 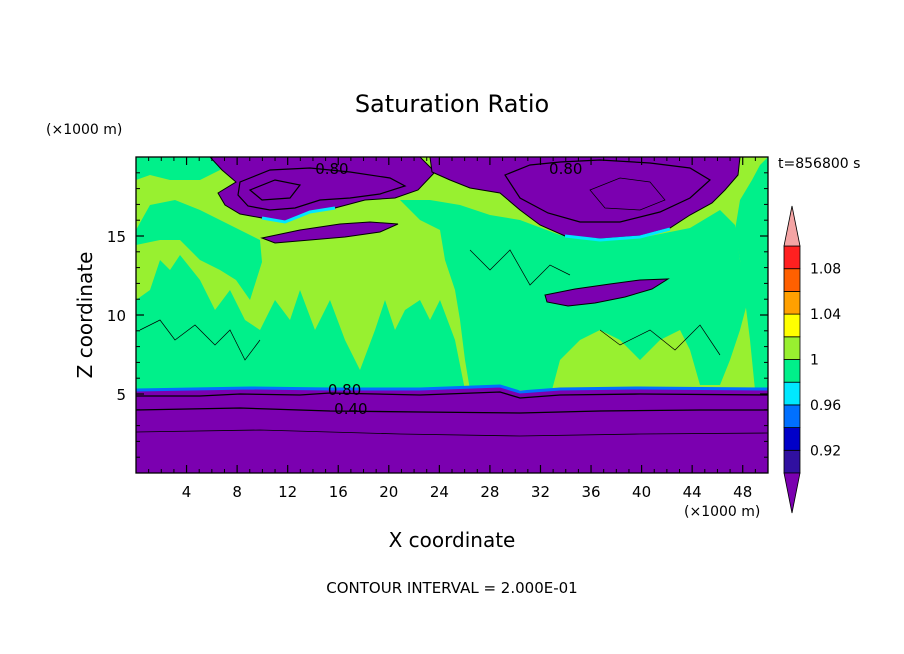 I want to click on colorbar: 0.92 0.96 1 1.04 1.08, so click(x=812, y=359).